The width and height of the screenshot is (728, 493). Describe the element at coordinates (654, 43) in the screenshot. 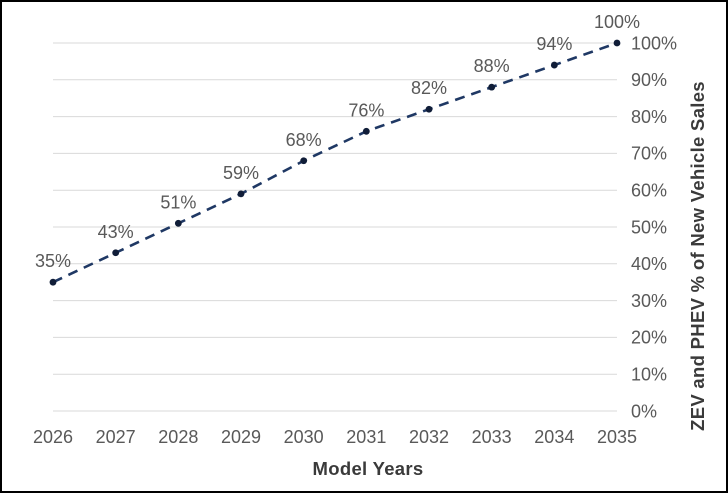

I see `y-tick-label: 100%` at that location.